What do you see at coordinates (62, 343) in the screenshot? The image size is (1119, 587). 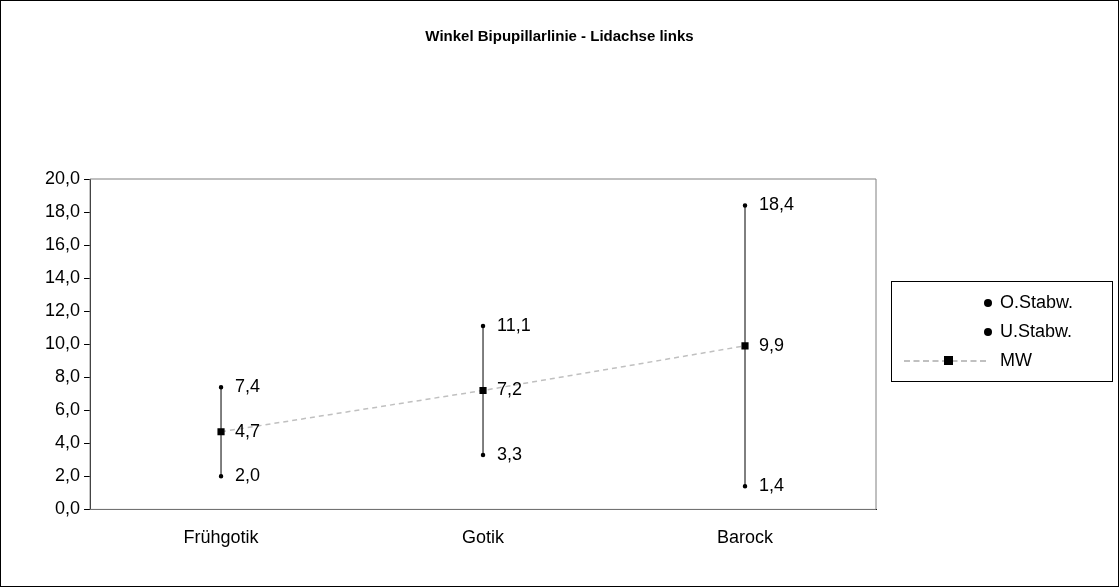 I see `y-tick-label: 10,0` at bounding box center [62, 343].